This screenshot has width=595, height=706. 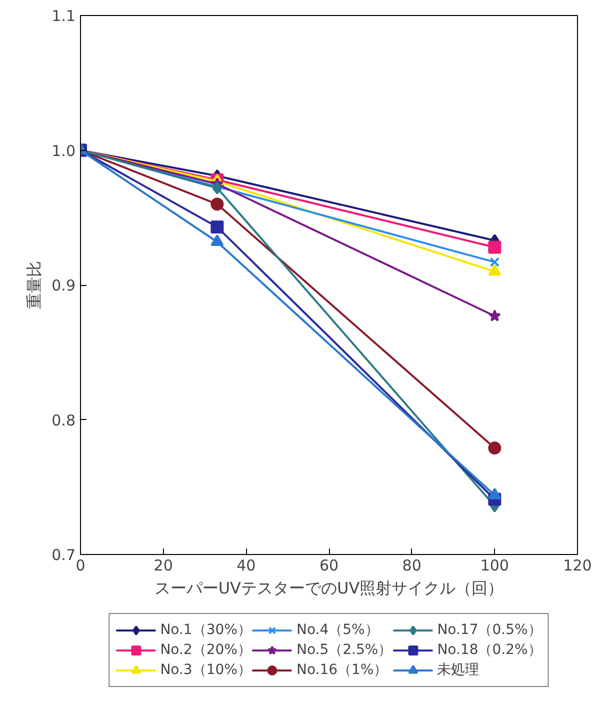 I want to click on y-tick-label: 0.9, so click(x=64, y=285).